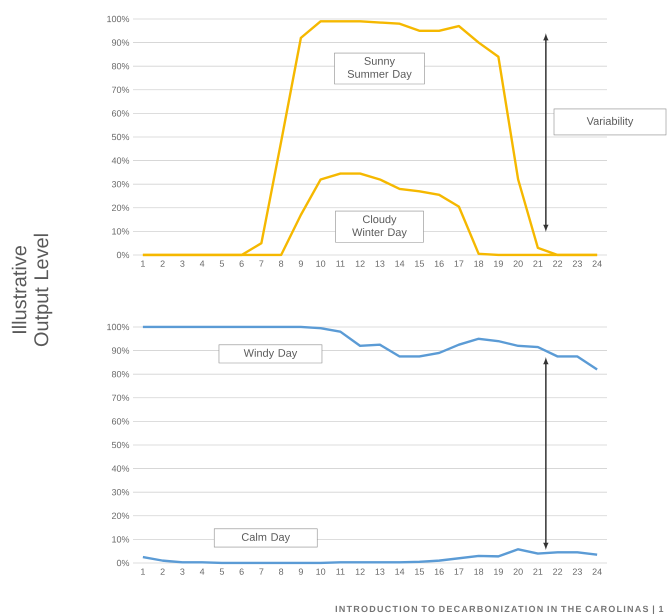 Image resolution: width=671 pixels, height=616 pixels. I want to click on text: INTRODUCTION TO DECARBONIZATION IN THE CAROLINAS | 1, so click(500, 609).